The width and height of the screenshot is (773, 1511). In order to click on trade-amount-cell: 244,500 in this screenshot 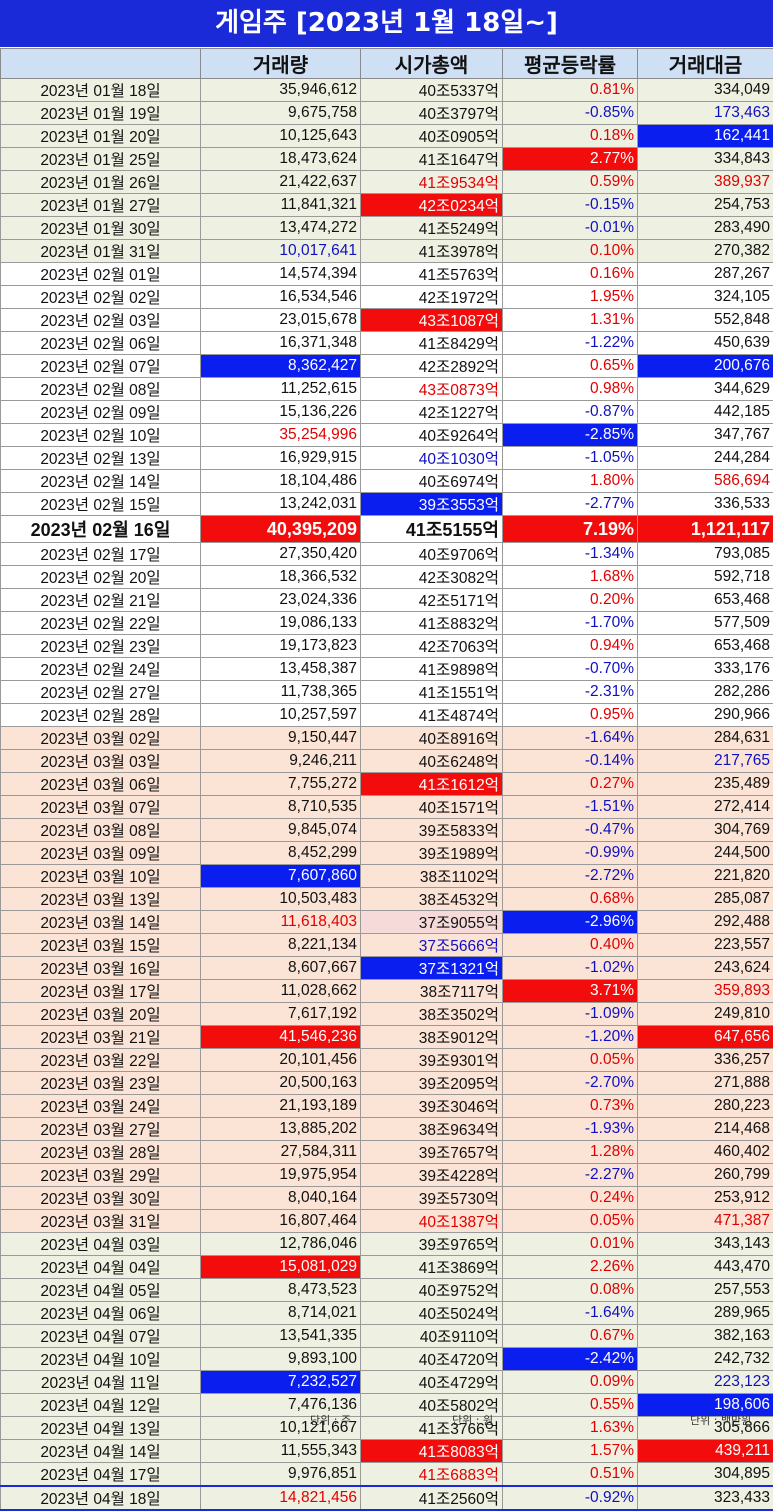, I will do `click(705, 853)`.